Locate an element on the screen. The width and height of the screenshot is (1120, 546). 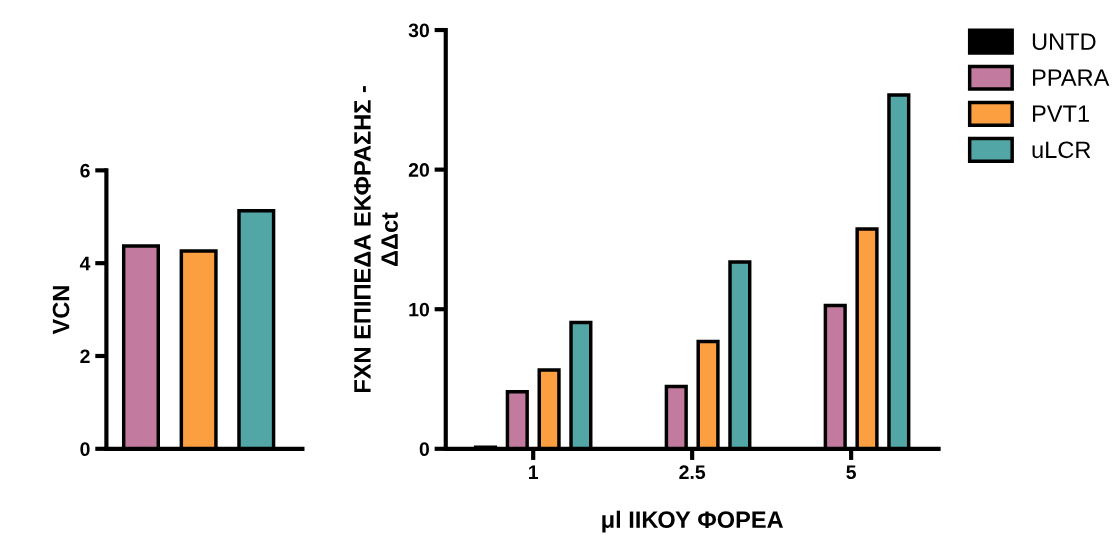
x-tick-label: 1 is located at coordinates (534, 472).